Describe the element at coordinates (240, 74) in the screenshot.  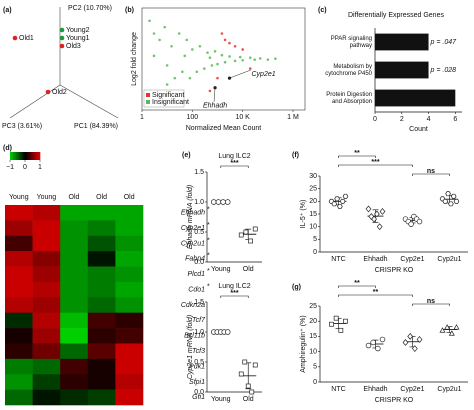
I see `annotation-line` at that location.